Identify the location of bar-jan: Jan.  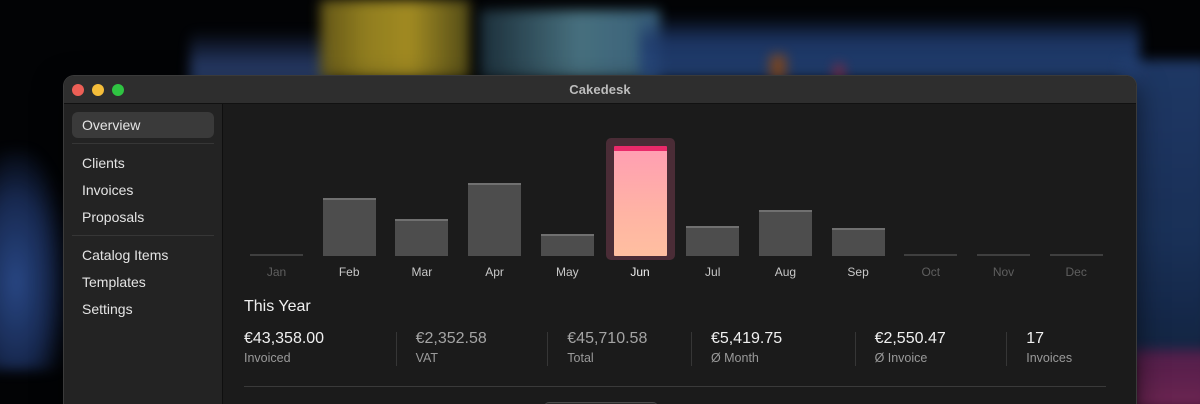
(276, 208).